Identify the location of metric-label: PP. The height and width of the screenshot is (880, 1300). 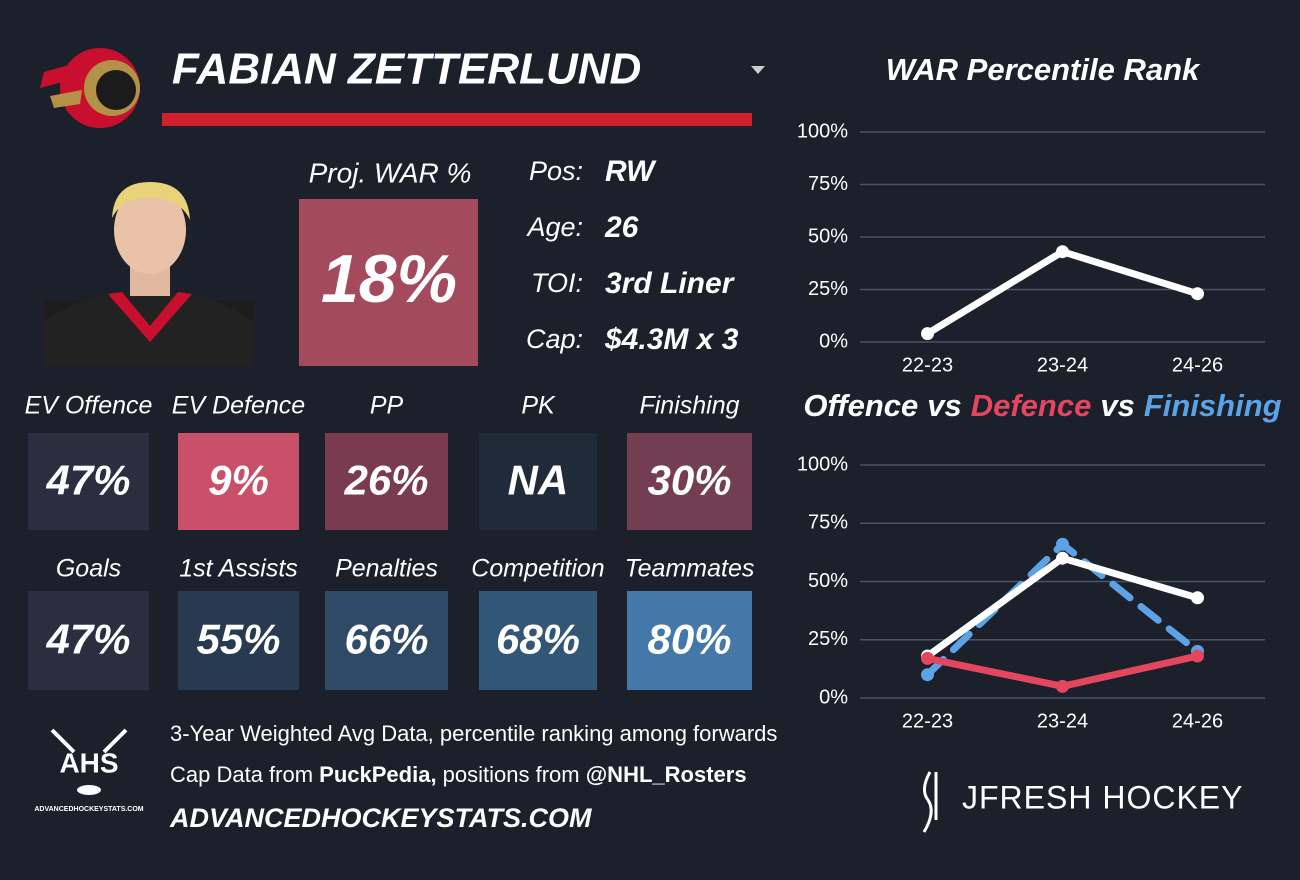
(387, 406).